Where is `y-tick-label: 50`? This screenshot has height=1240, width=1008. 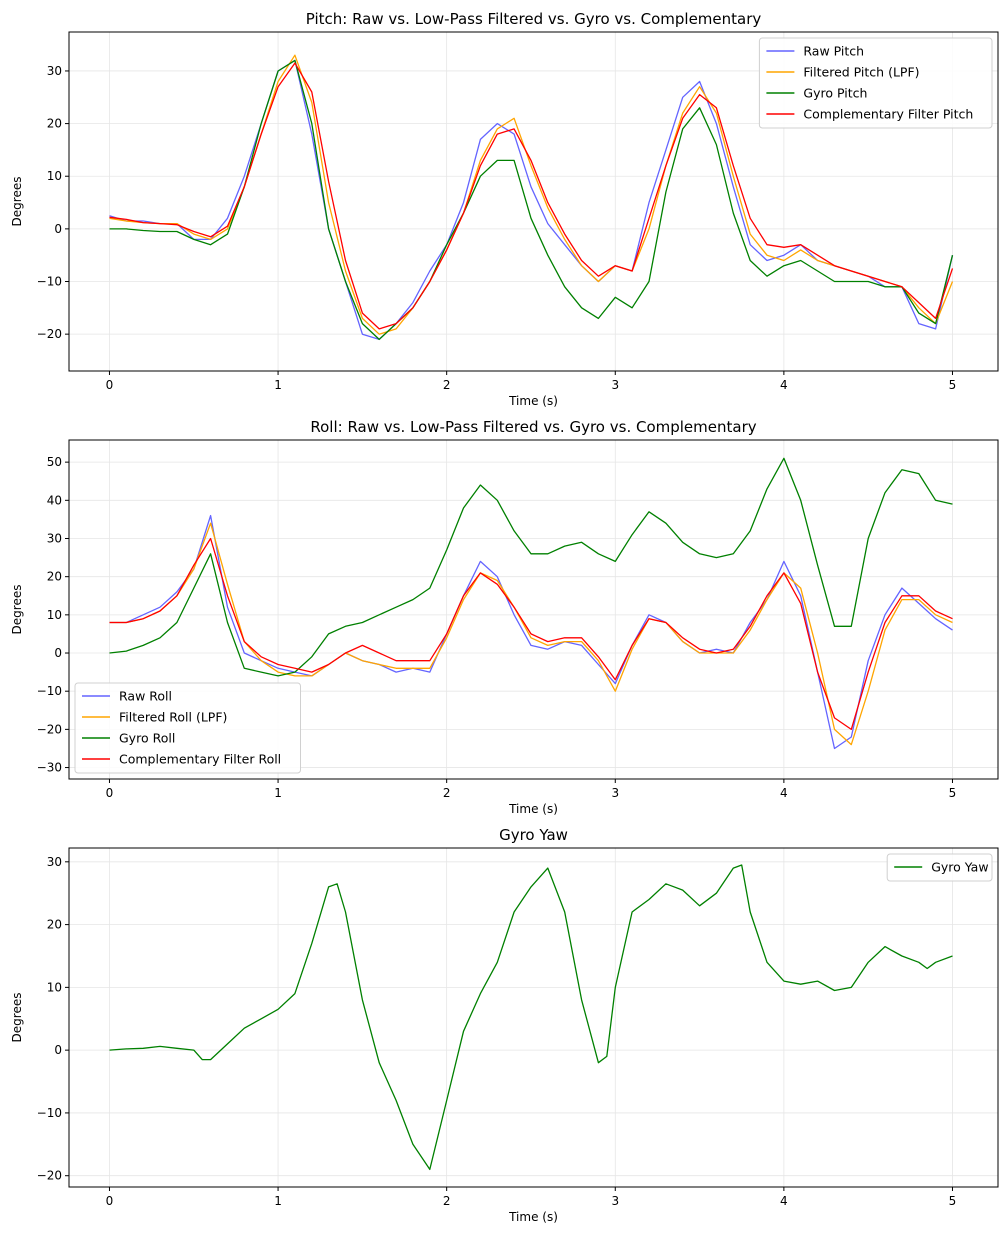
y-tick-label: 50 is located at coordinates (54, 462).